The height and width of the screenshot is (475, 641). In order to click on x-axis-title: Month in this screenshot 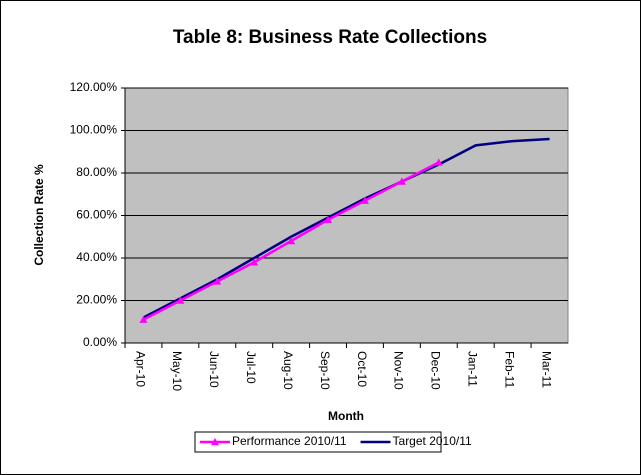, I will do `click(346, 416)`.